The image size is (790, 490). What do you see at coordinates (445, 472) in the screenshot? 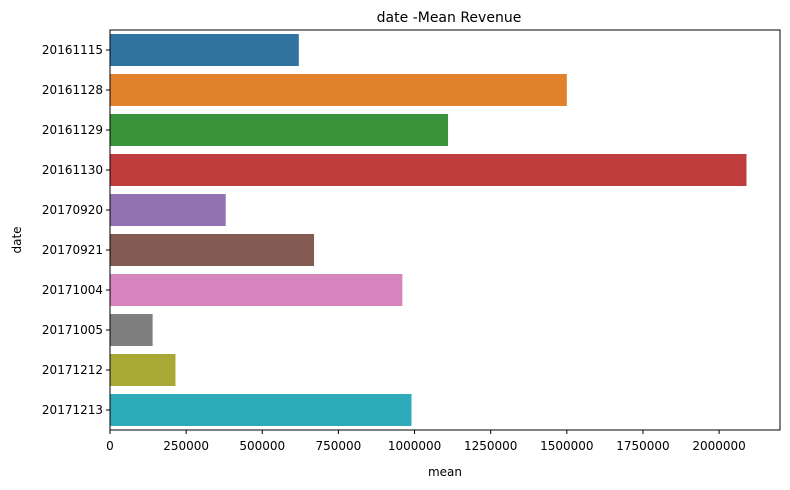
I see `x-axis-label: mean` at bounding box center [445, 472].